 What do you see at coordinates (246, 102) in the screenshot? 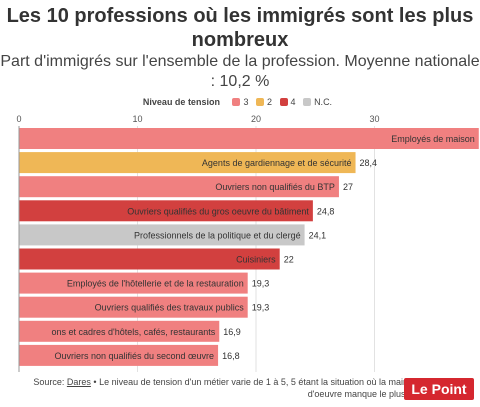
I see `legend-label-3: 3` at bounding box center [246, 102].